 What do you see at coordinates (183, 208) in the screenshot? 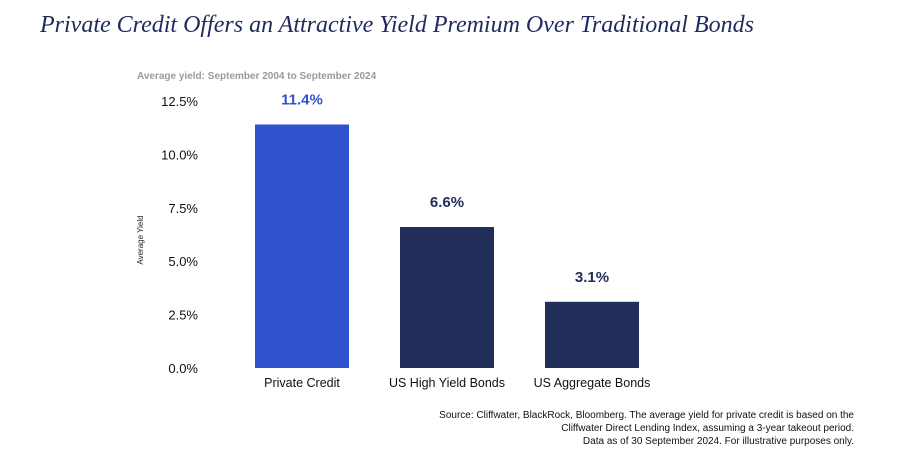
I see `y-tick-label: 7.5%` at bounding box center [183, 208].